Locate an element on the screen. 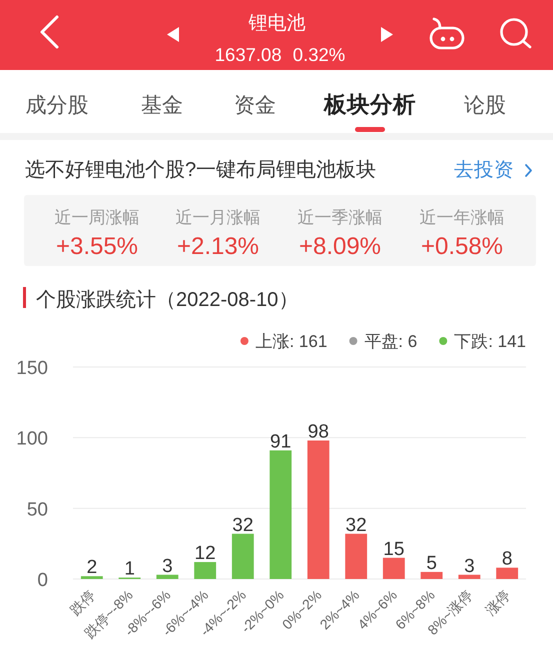 This screenshot has height=655, width=553. legend-label: 上涨: 161 is located at coordinates (291, 341).